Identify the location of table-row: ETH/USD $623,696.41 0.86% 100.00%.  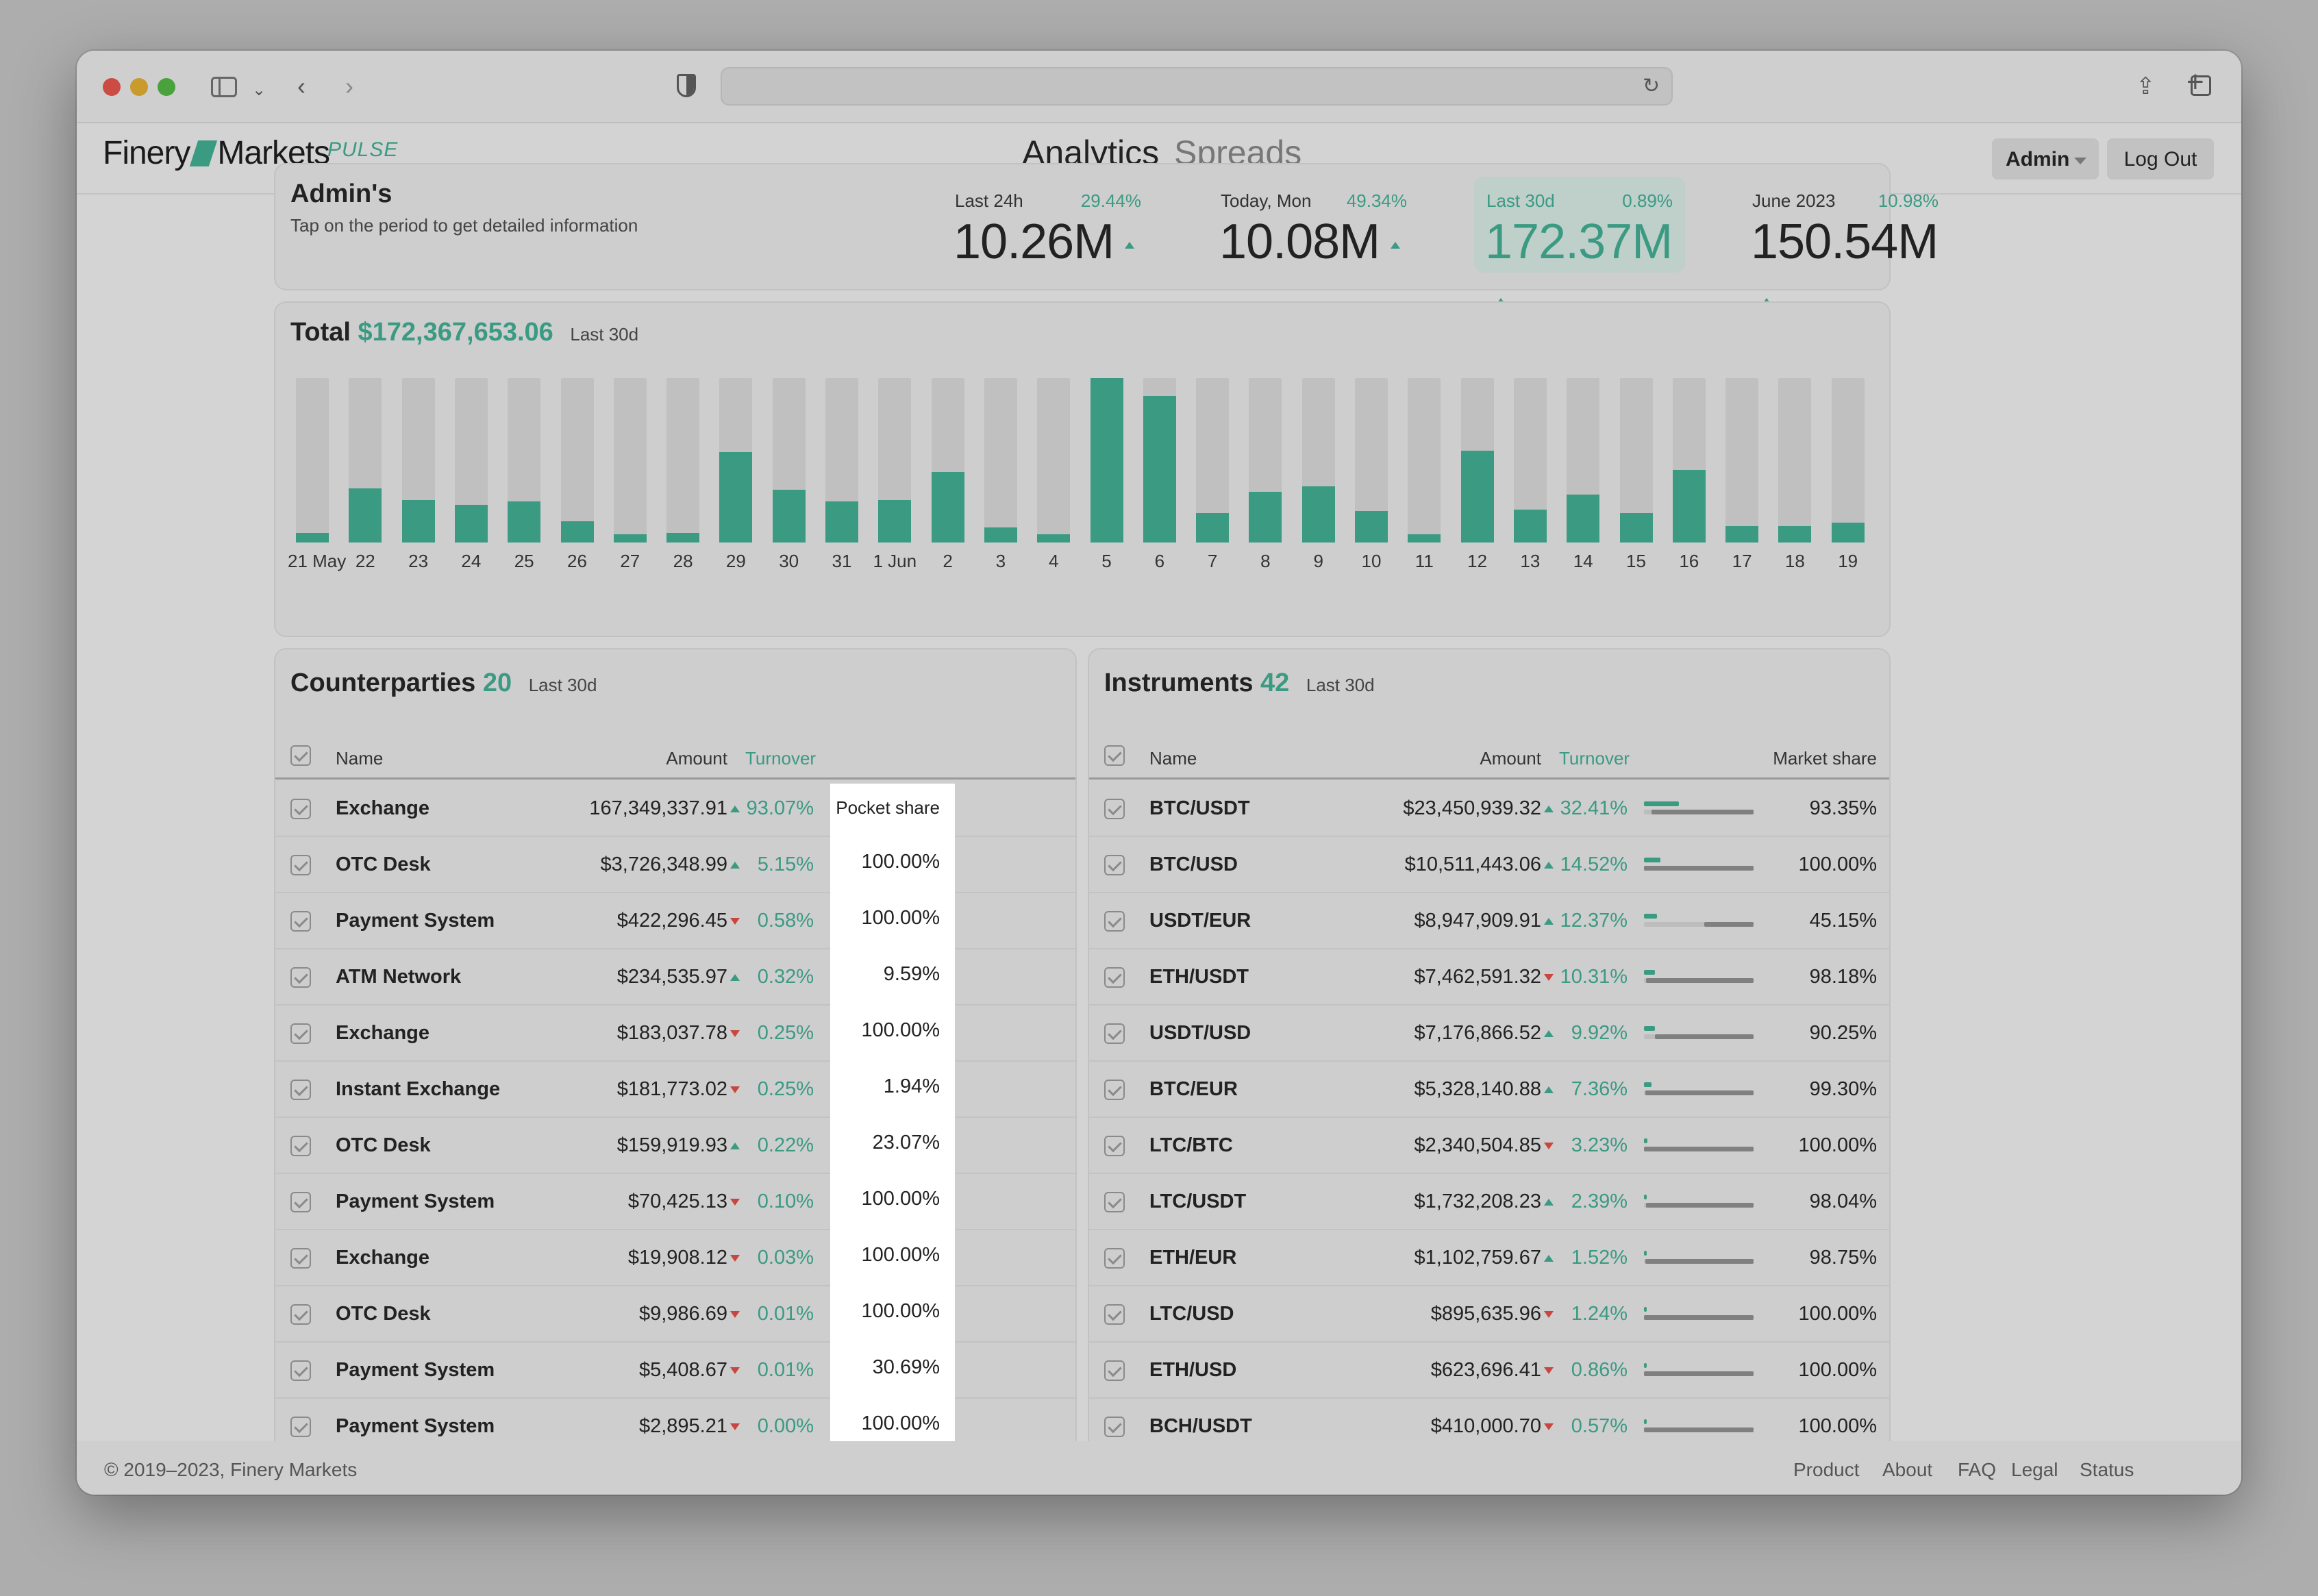
(1489, 1371).